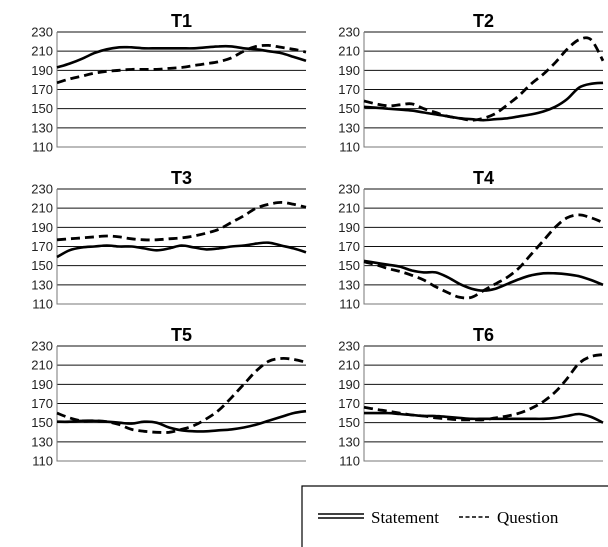  What do you see at coordinates (181, 178) in the screenshot?
I see `panel-title: T3` at bounding box center [181, 178].